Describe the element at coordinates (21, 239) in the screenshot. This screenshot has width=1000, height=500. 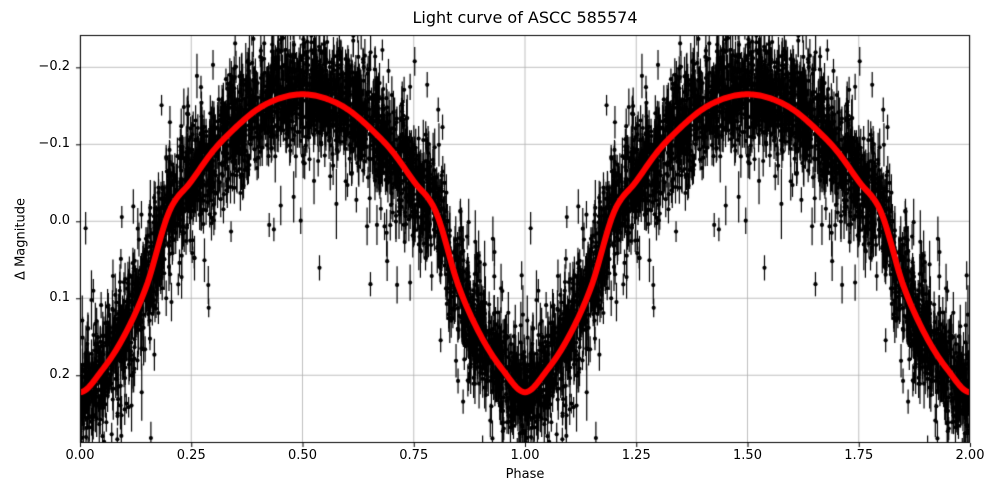
I see `y-axis-label: Δ Magnitude` at that location.